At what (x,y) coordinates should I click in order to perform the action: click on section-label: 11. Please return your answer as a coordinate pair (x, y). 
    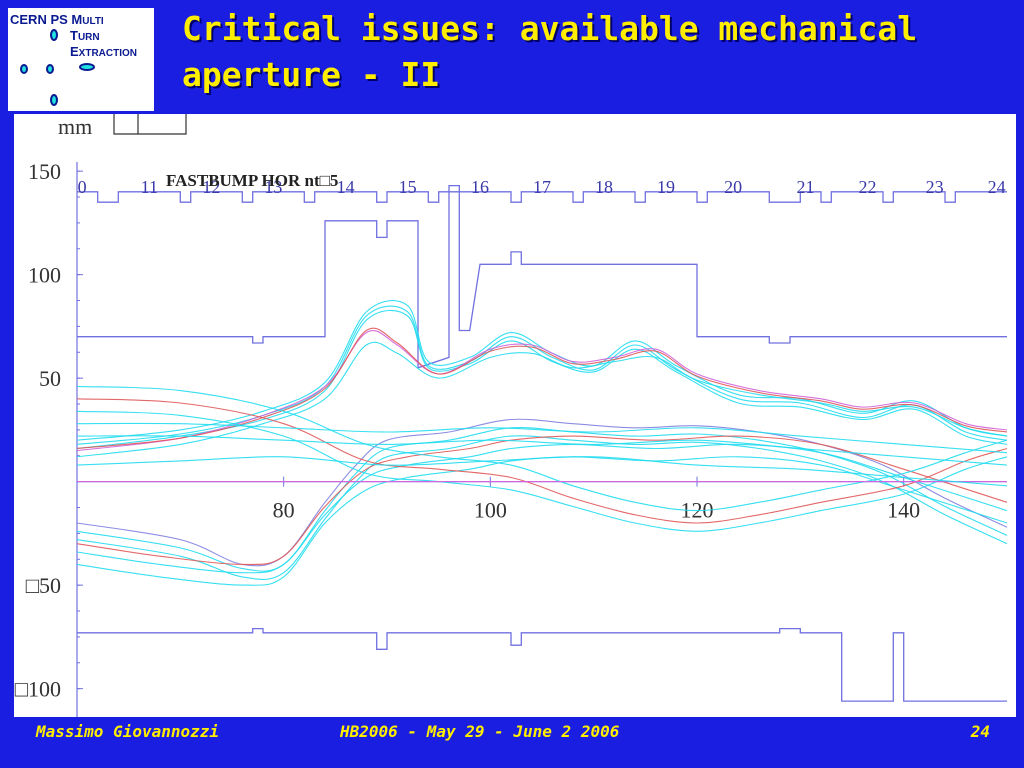
    Looking at the image, I should click on (149, 187).